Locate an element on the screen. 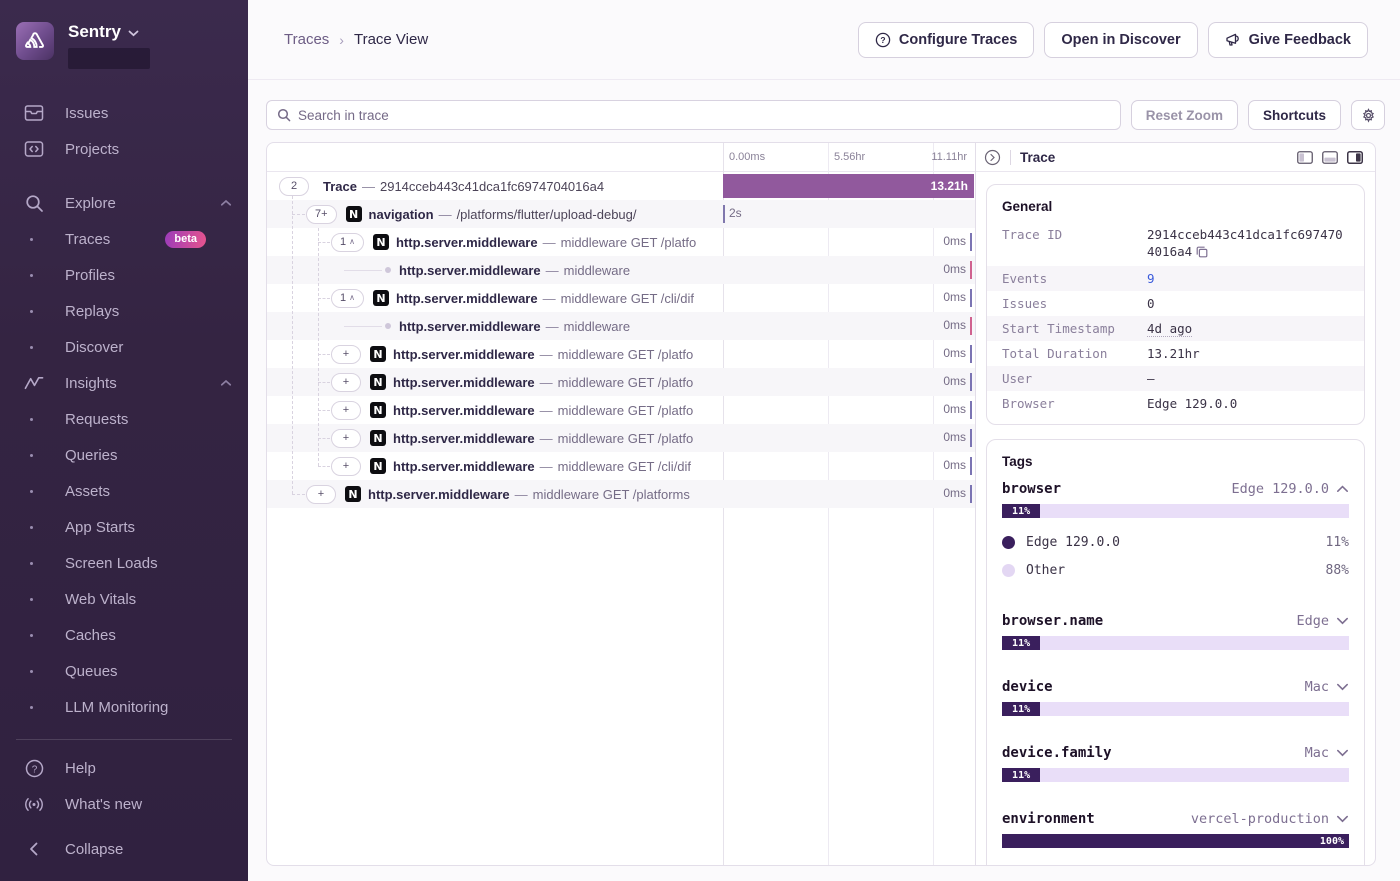 Image resolution: width=1400 pixels, height=881 pixels. tag-header: browser Edge 129.0.0 is located at coordinates (1175, 489).